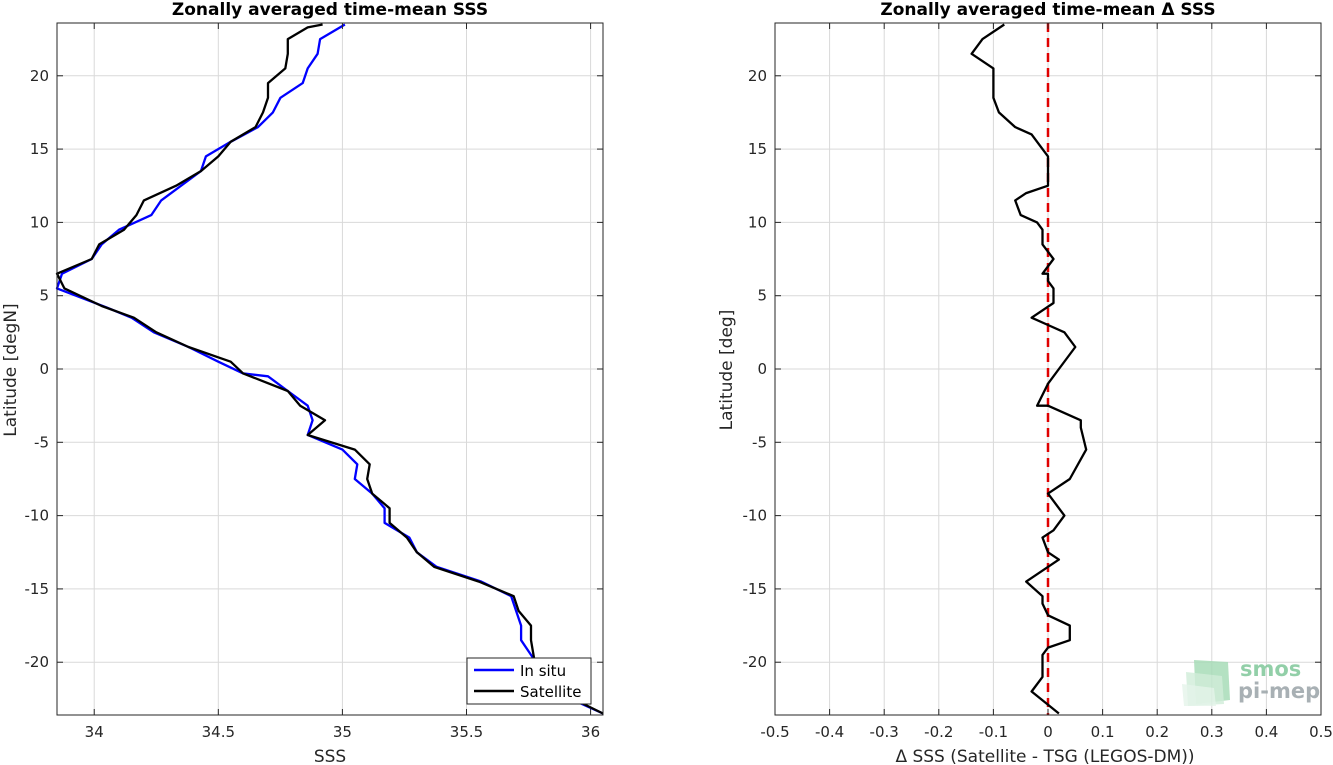  What do you see at coordinates (1103, 732) in the screenshot?
I see `x-tick-label: 0.1` at bounding box center [1103, 732].